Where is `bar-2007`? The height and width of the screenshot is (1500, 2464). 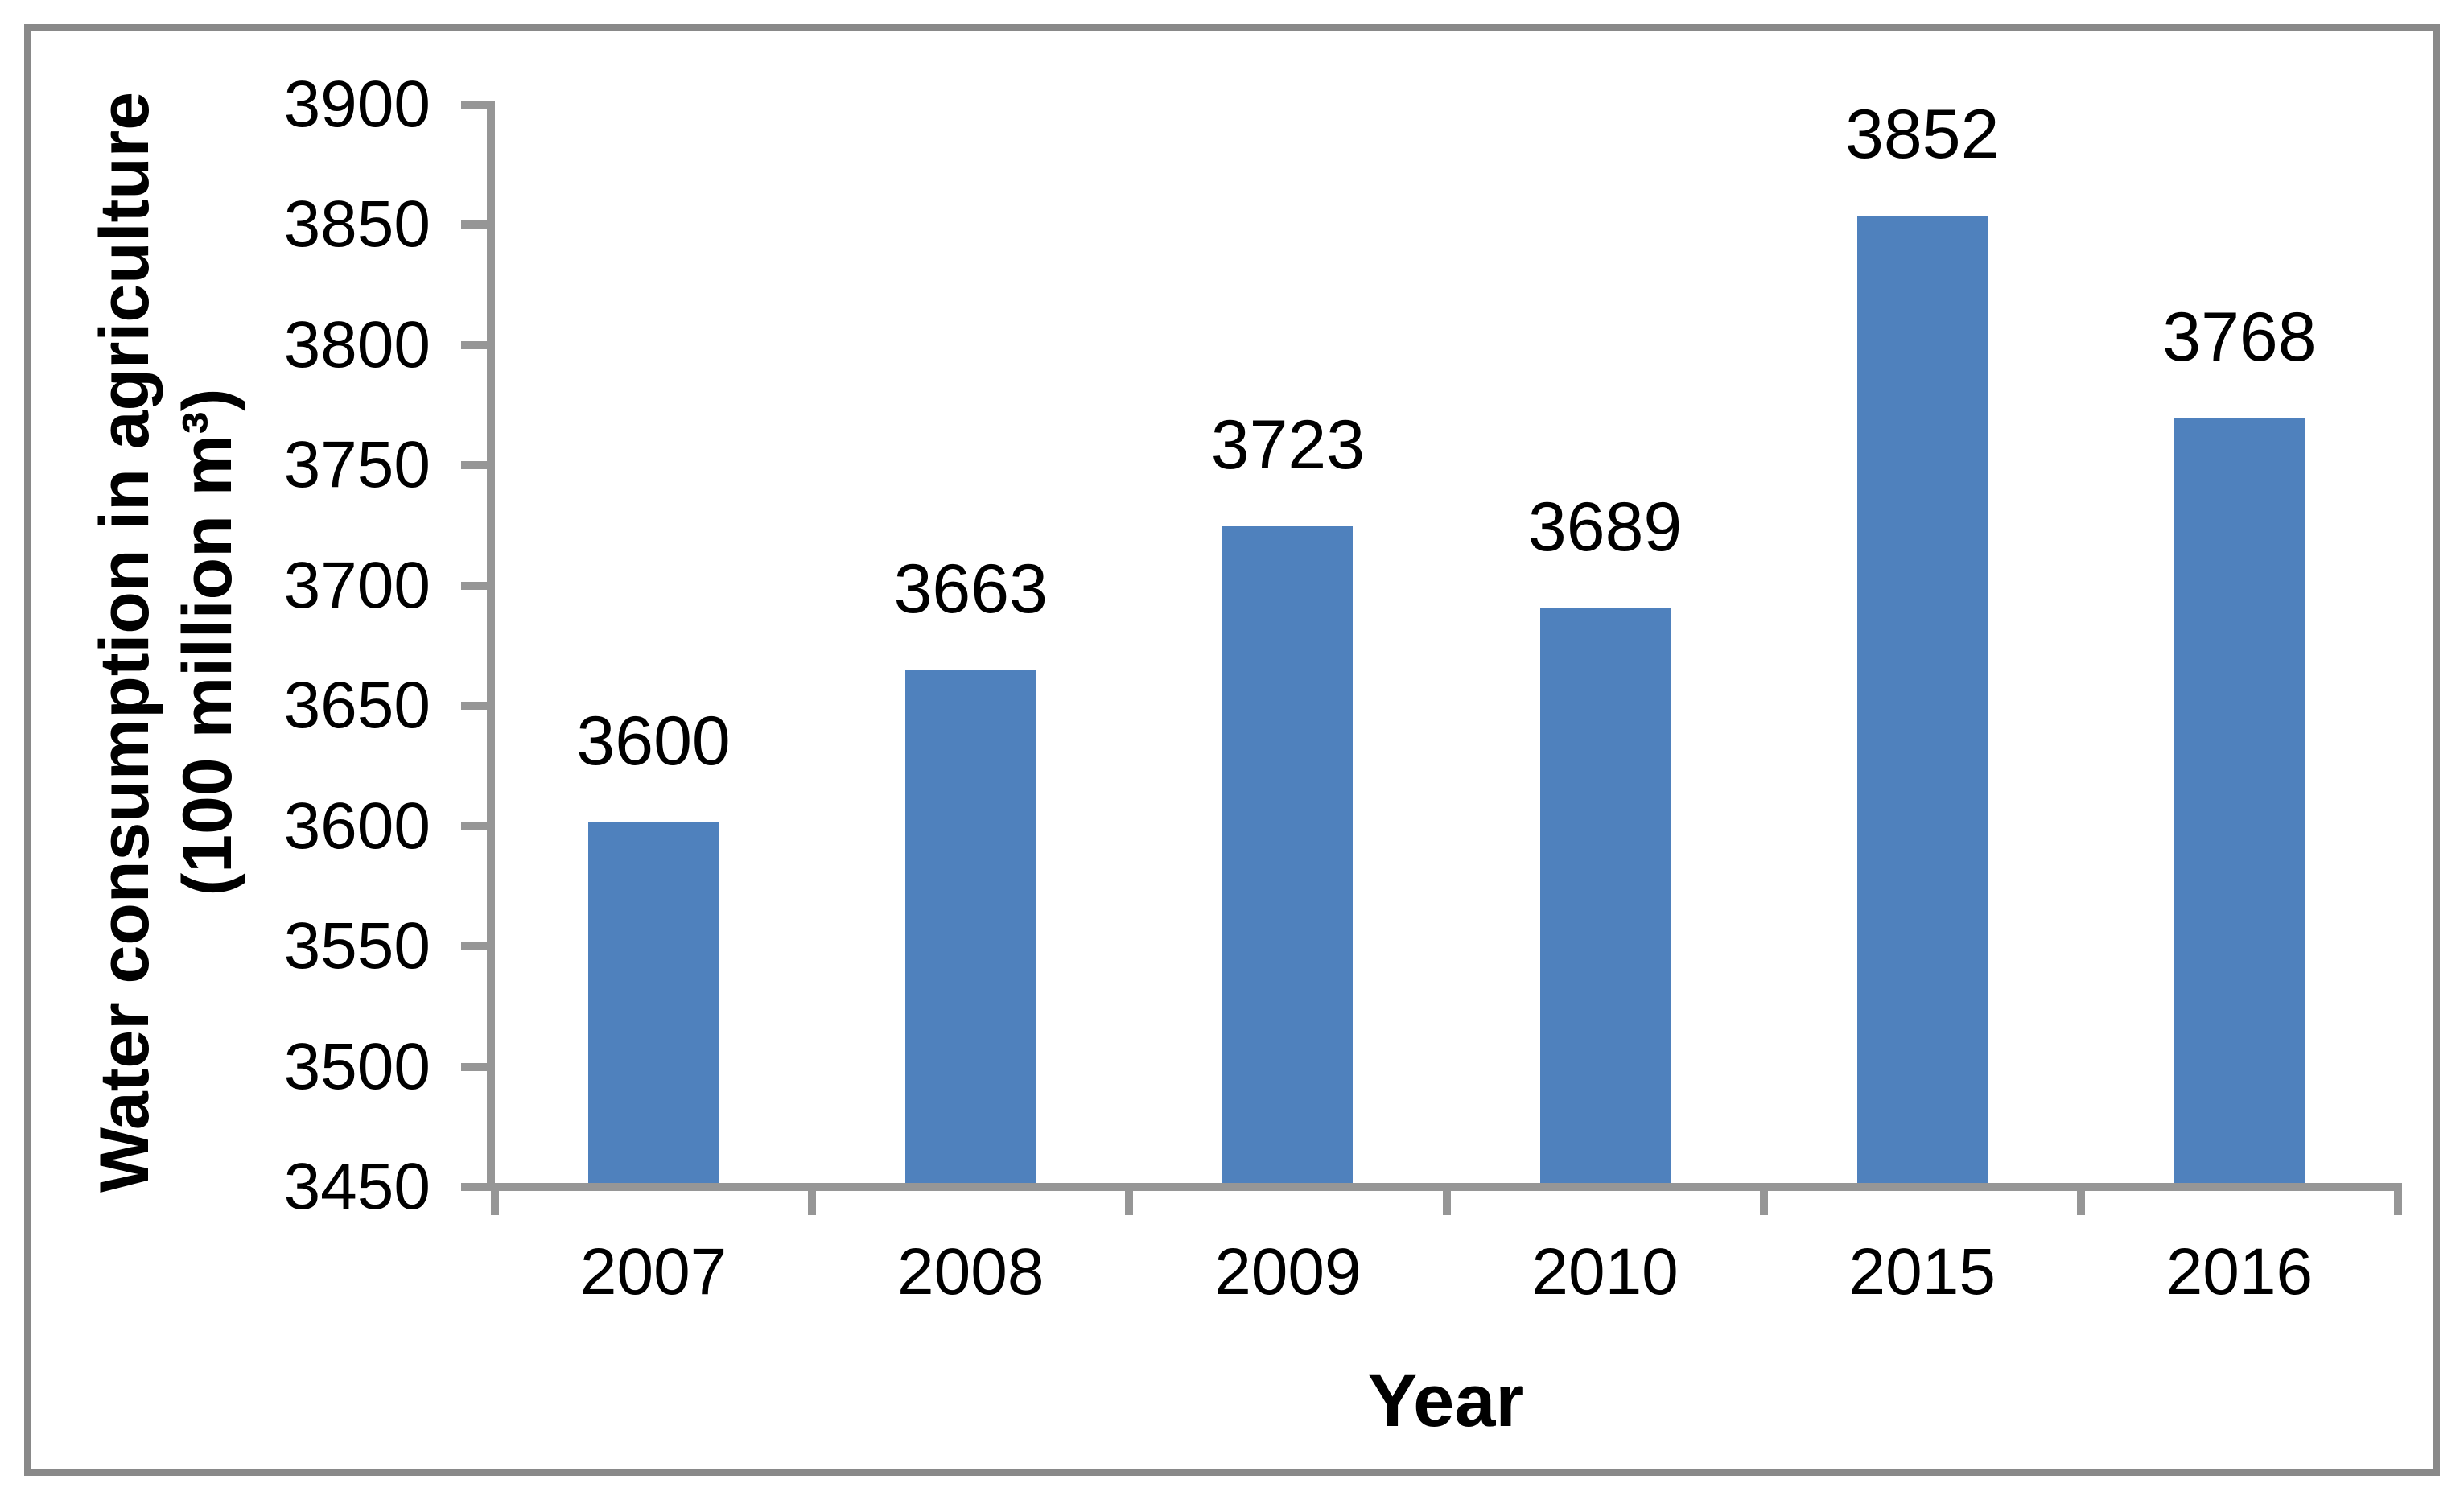 bar-2007 is located at coordinates (653, 1002).